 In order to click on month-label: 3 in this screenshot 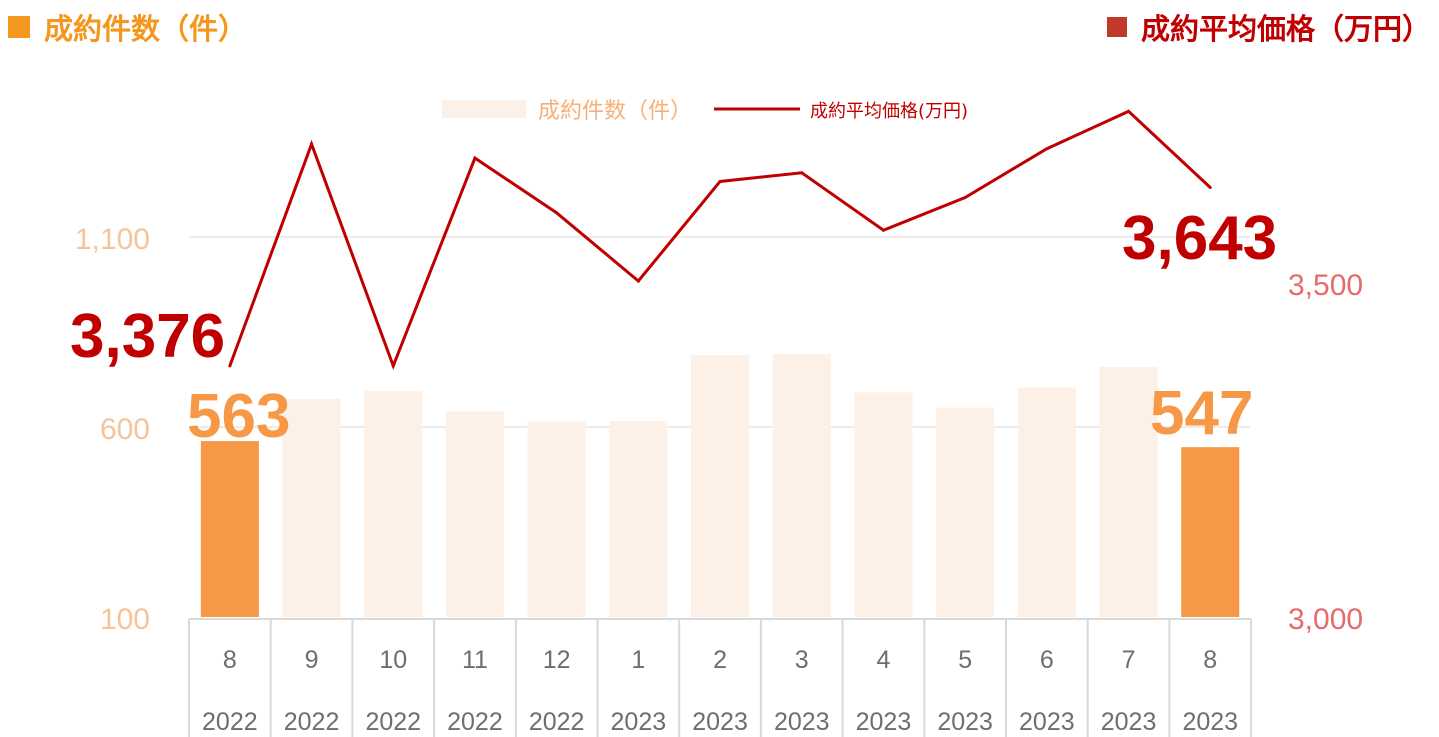, I will do `click(802, 660)`.